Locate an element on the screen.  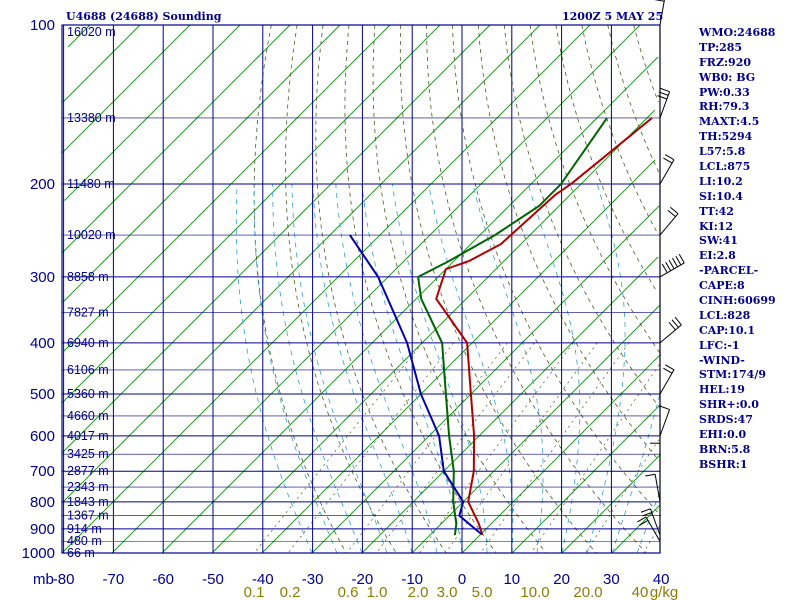
mixing-ratio-label: 0.2 is located at coordinates (290, 592).